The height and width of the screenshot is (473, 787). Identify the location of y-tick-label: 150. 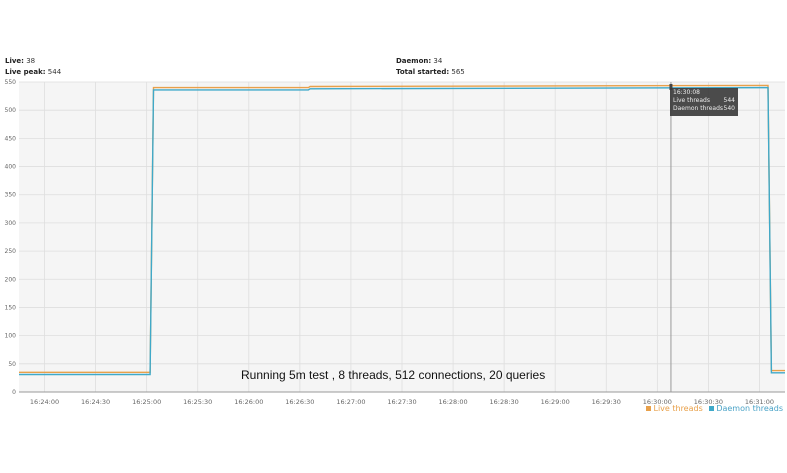
(11, 307).